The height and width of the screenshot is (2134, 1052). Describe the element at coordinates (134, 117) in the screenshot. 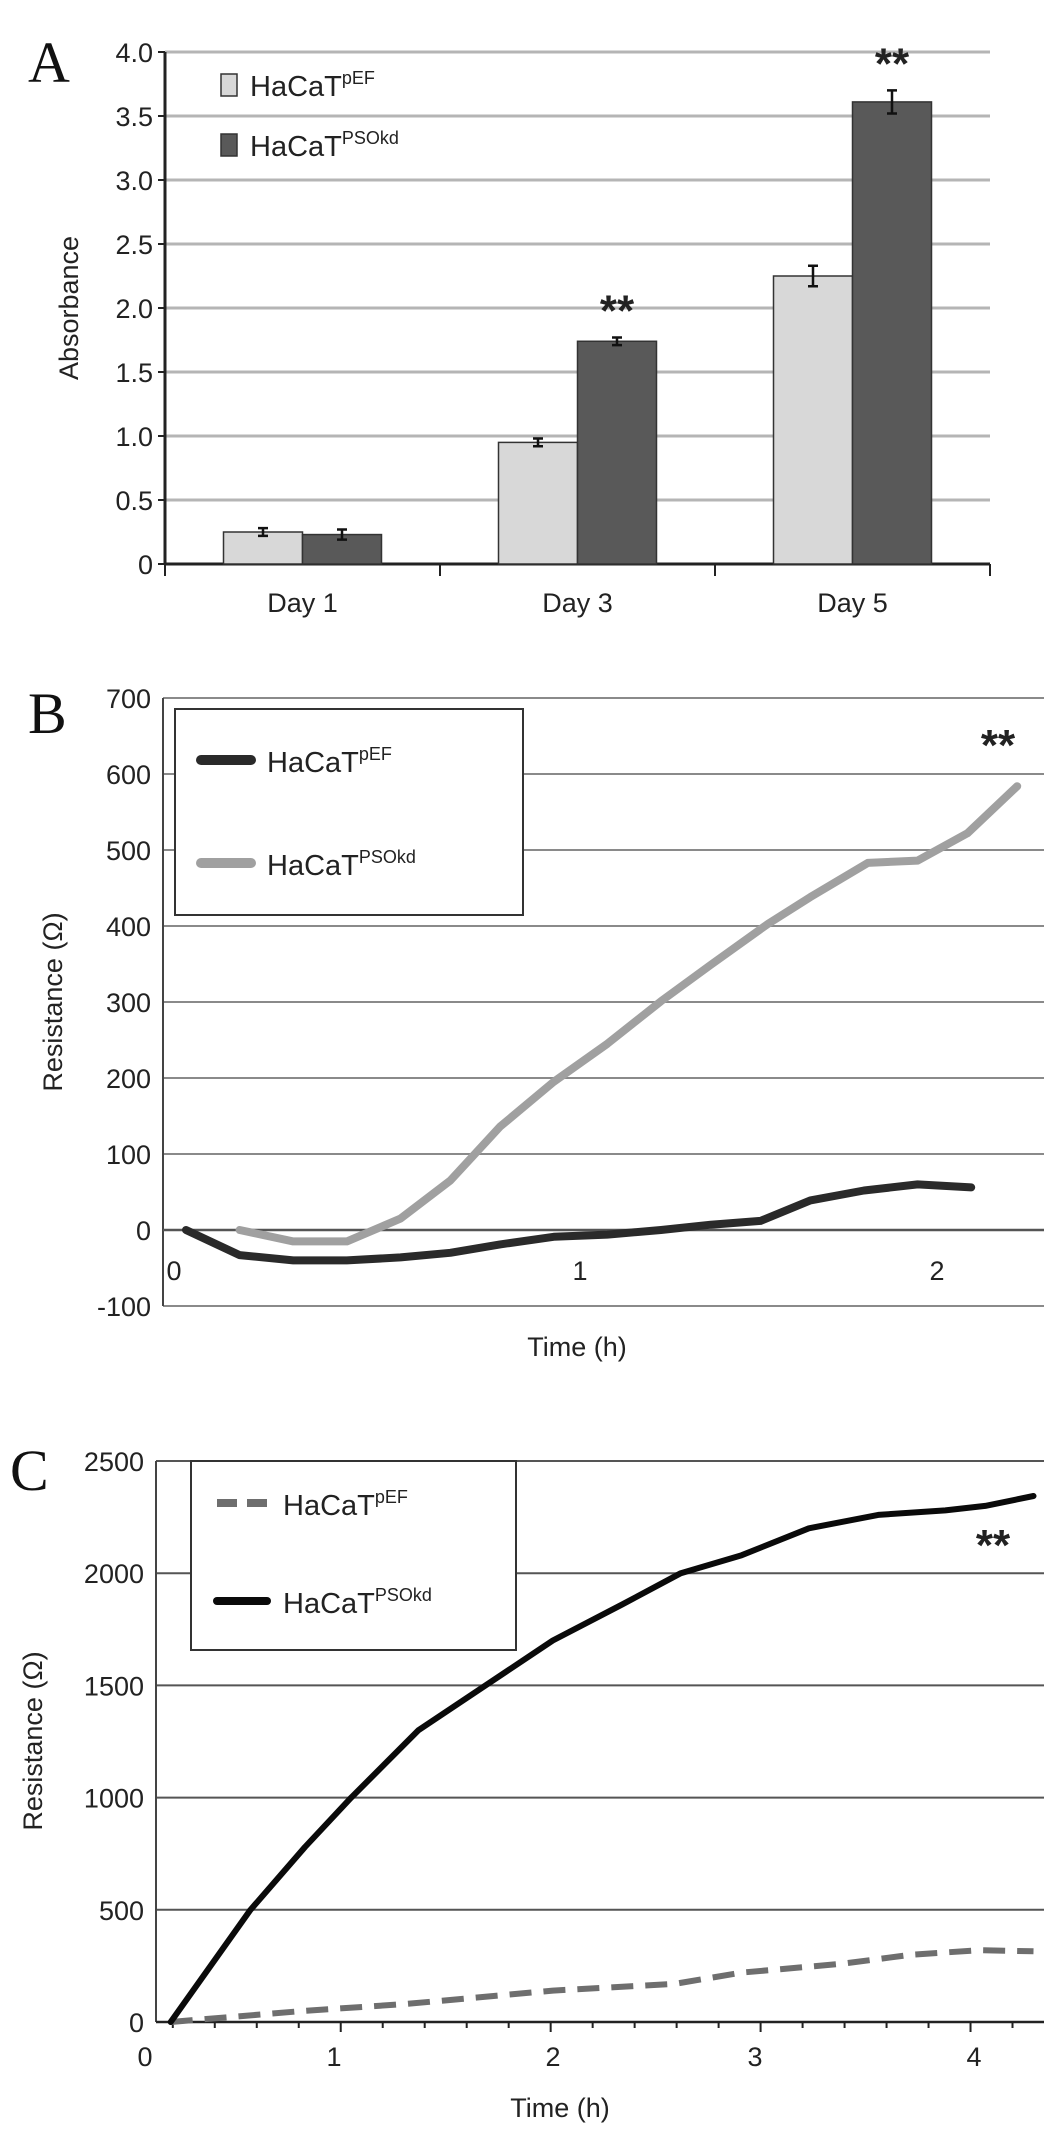

I see `y-tick-label: 3.5` at that location.